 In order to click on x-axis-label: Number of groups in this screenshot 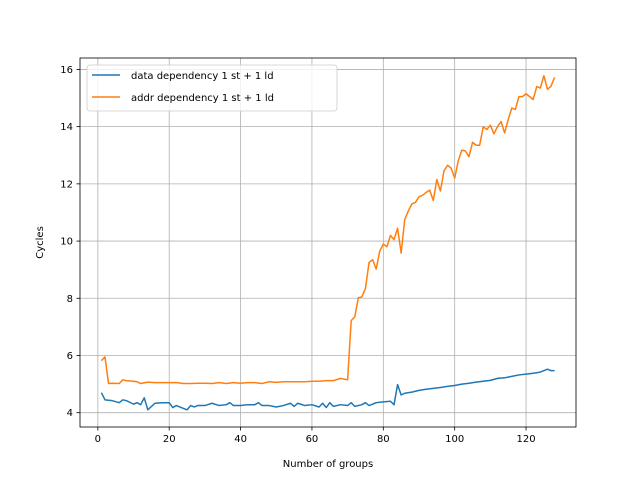, I will do `click(328, 464)`.